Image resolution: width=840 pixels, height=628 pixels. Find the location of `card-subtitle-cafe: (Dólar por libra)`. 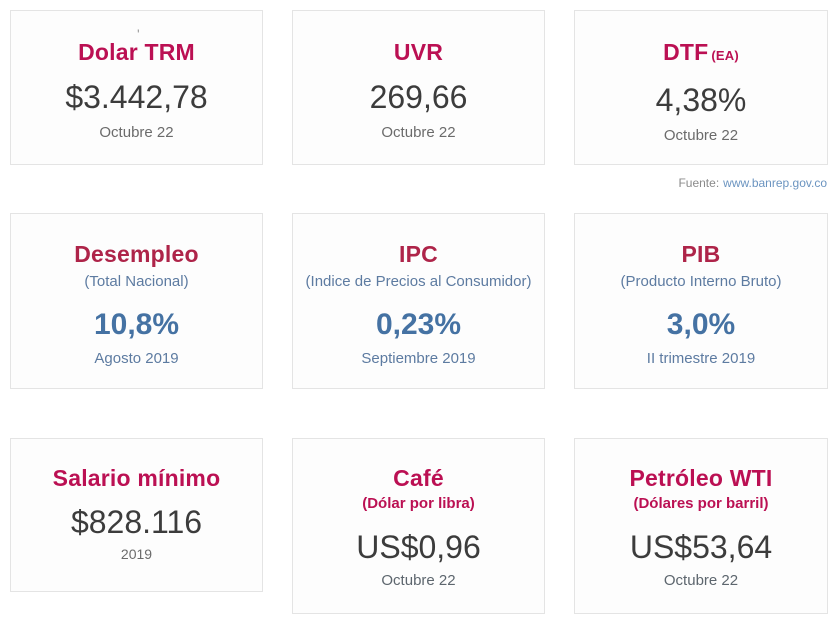

card-subtitle-cafe: (Dólar por libra) is located at coordinates (418, 503).